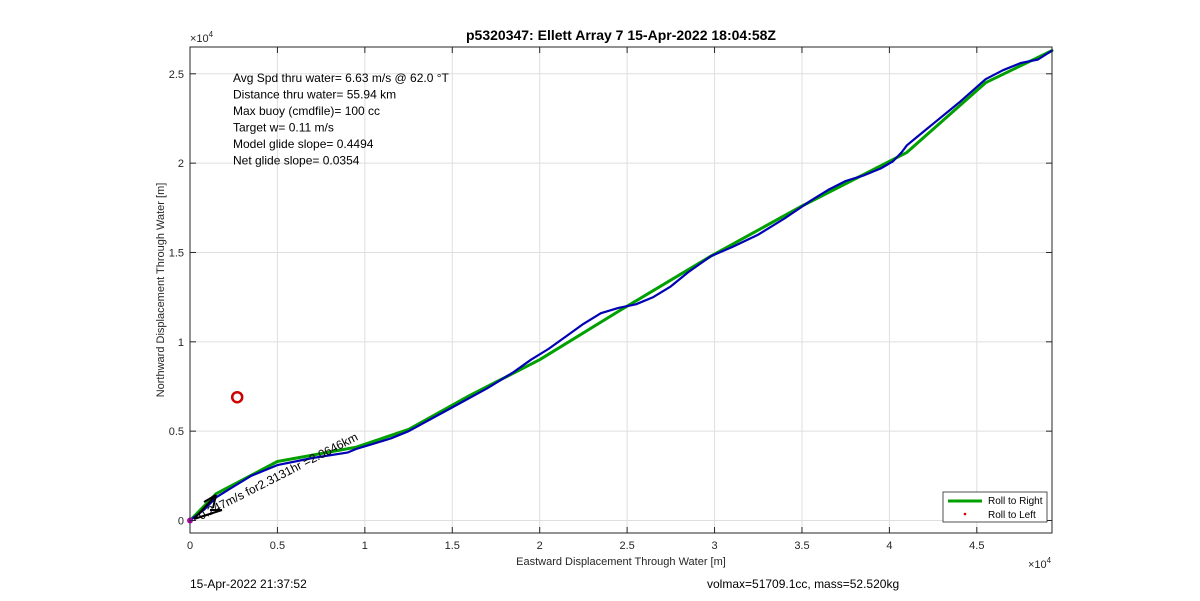 This screenshot has width=1200, height=601. What do you see at coordinates (314, 95) in the screenshot?
I see `stats-line: Distance thru water= 55.94 km` at bounding box center [314, 95].